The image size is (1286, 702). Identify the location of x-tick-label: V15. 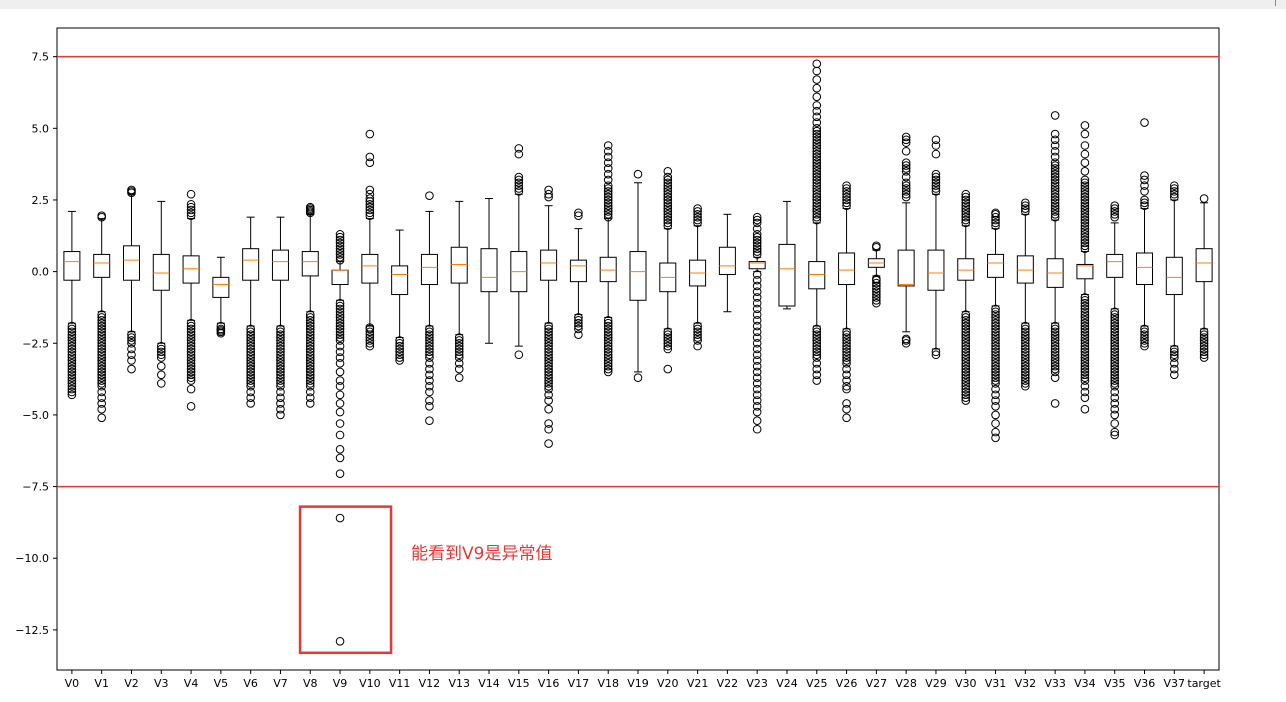
(519, 683).